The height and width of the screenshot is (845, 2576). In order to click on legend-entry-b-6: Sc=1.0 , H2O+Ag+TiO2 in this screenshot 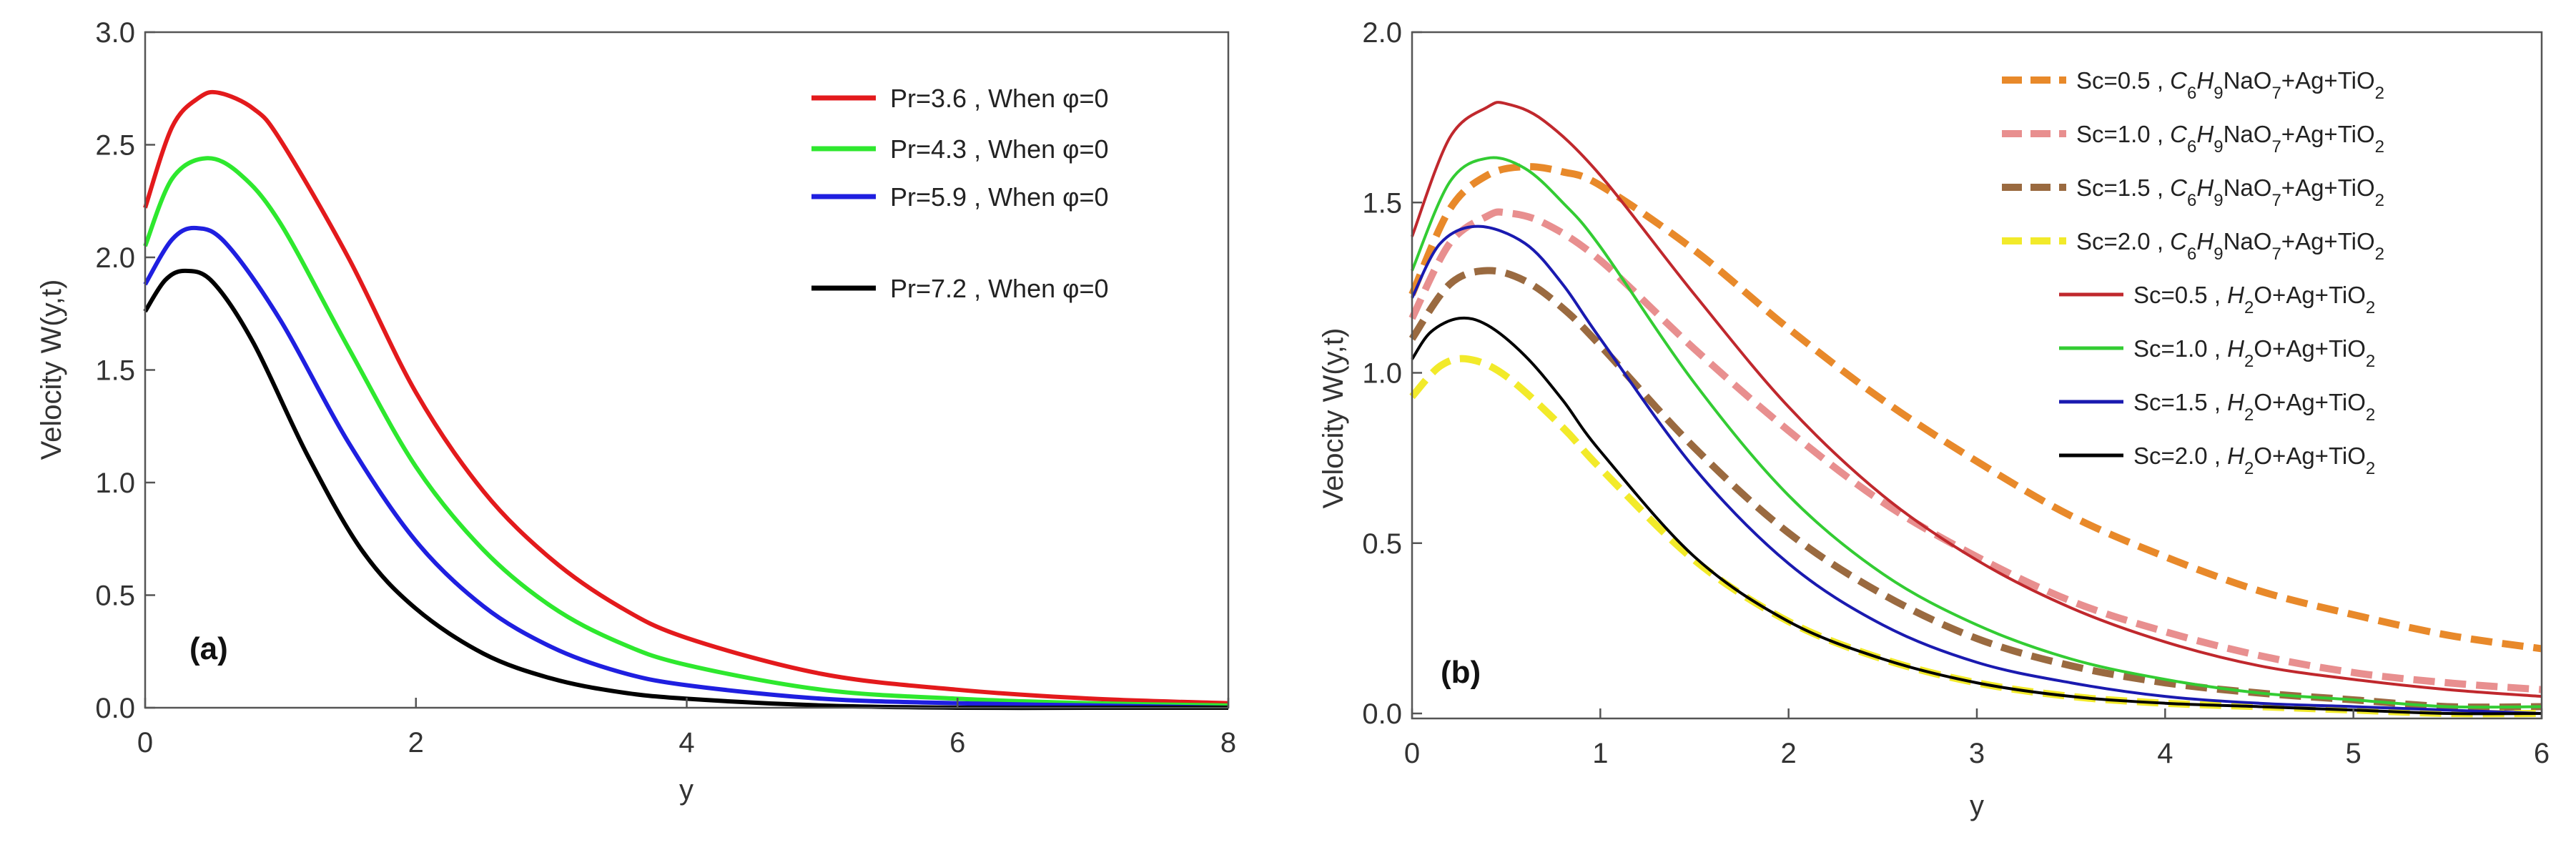, I will do `click(2217, 353)`.